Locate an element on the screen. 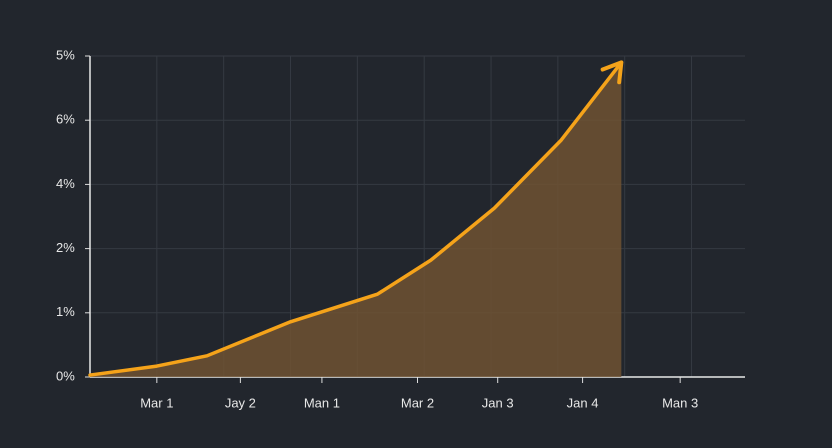 The width and height of the screenshot is (832, 448). x-tick-label: Mar 2 is located at coordinates (417, 402).